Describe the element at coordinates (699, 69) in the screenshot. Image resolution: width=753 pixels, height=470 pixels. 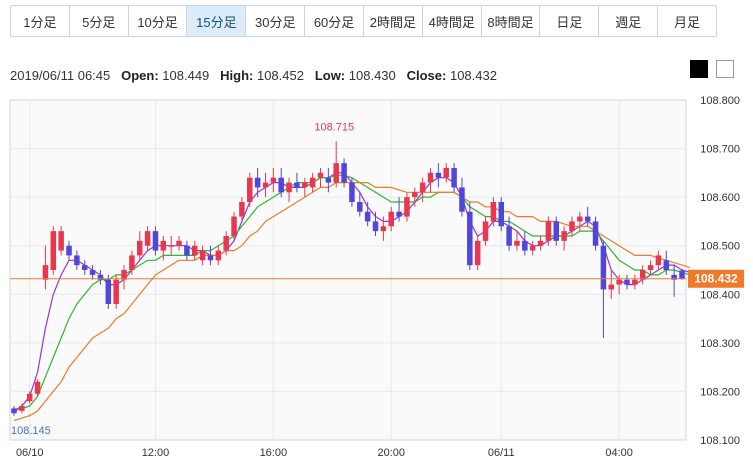
I see `dark-theme-button` at that location.